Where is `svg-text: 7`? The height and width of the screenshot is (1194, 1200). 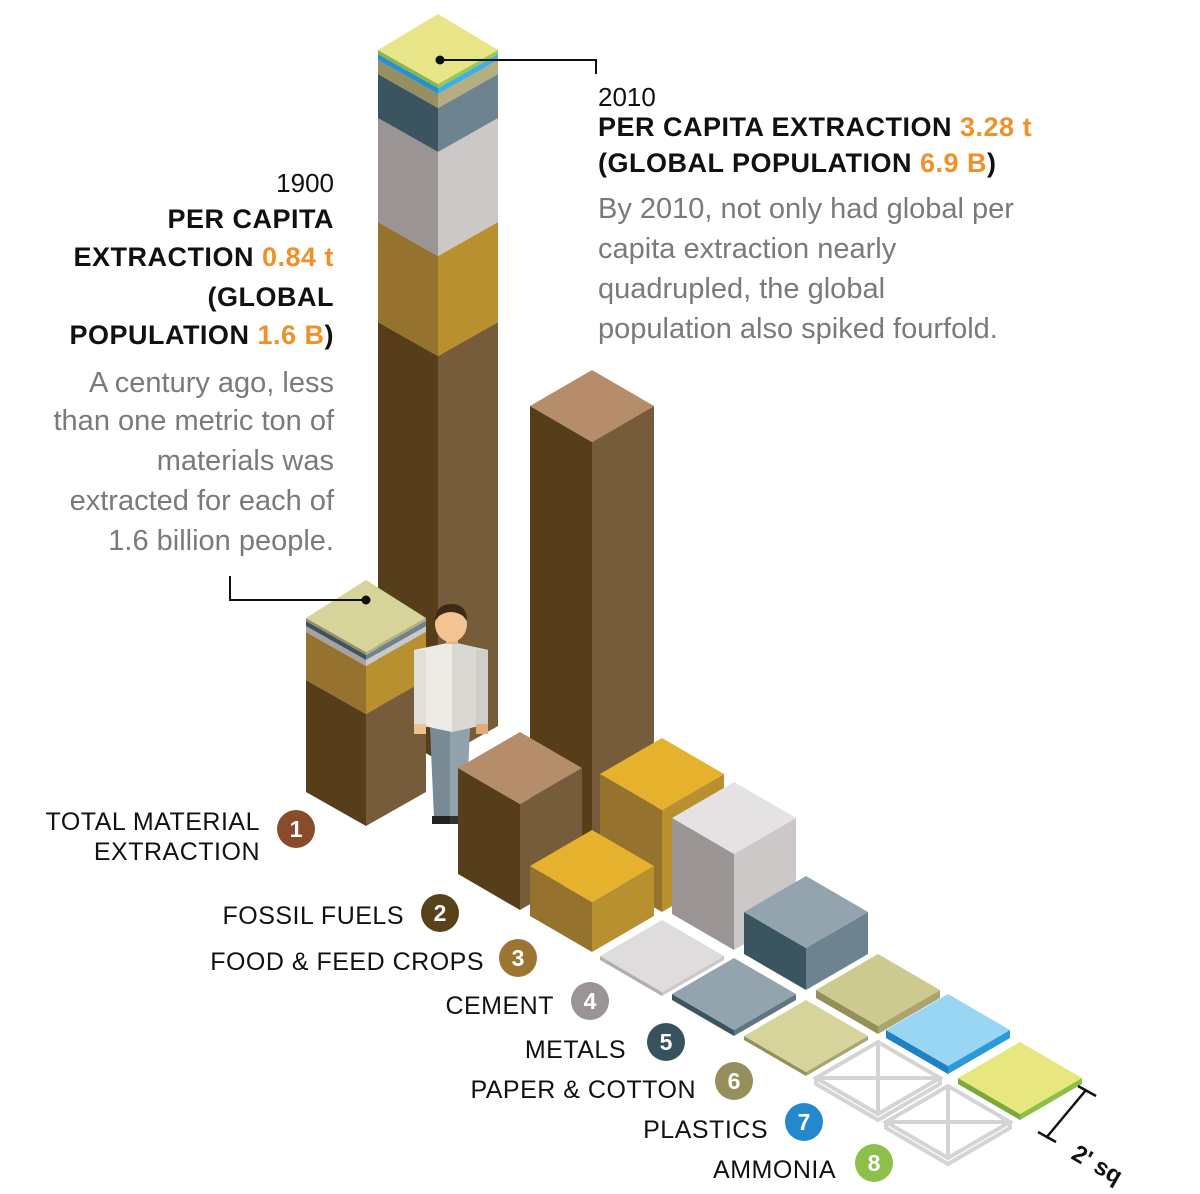
svg-text: 7 is located at coordinates (804, 1122).